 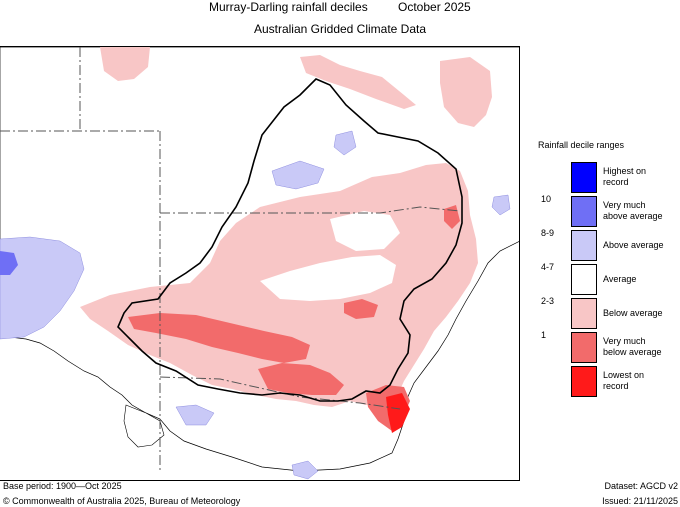 What do you see at coordinates (310, 210) in the screenshot?
I see `state-border-qld-nsw` at bounding box center [310, 210].